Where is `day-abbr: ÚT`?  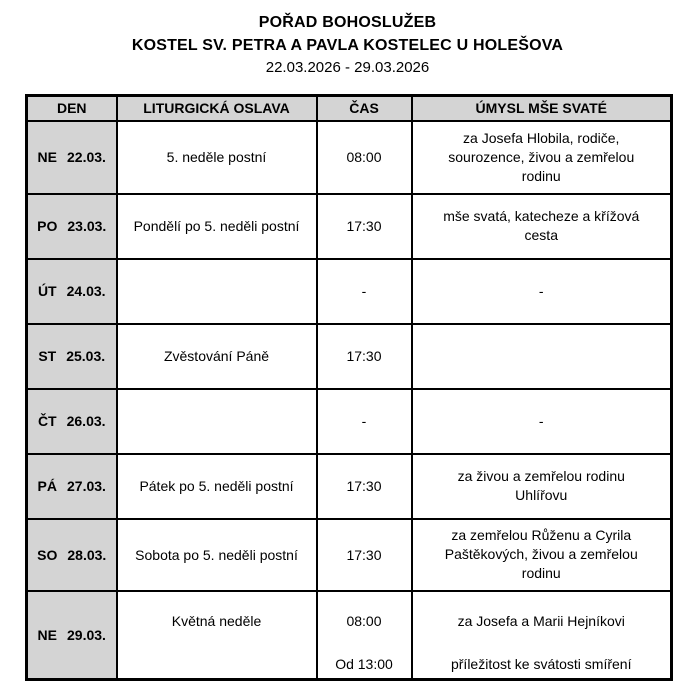 day-abbr: ÚT is located at coordinates (47, 291).